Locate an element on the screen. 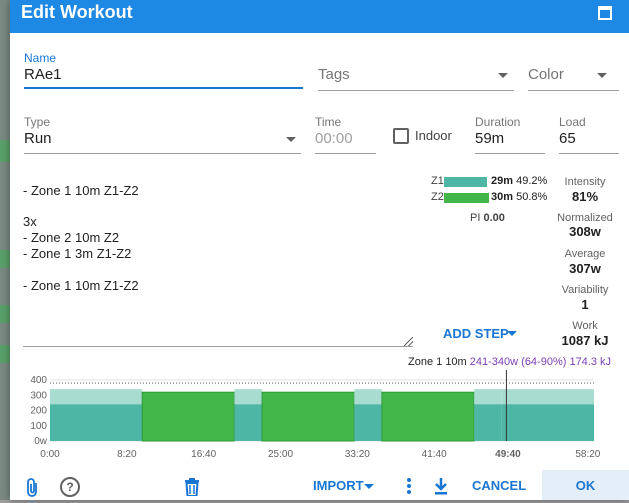  ok-label: OK is located at coordinates (585, 485).